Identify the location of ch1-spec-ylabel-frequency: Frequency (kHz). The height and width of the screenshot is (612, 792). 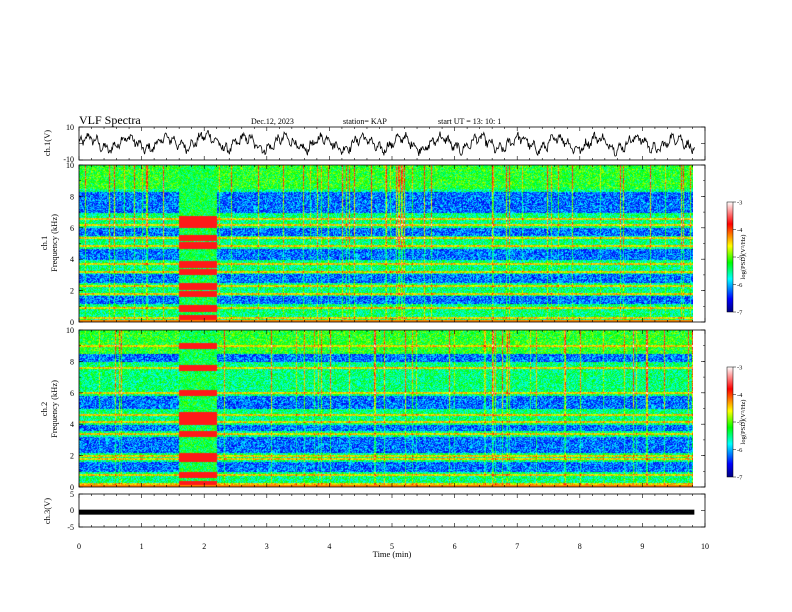
(54, 243).